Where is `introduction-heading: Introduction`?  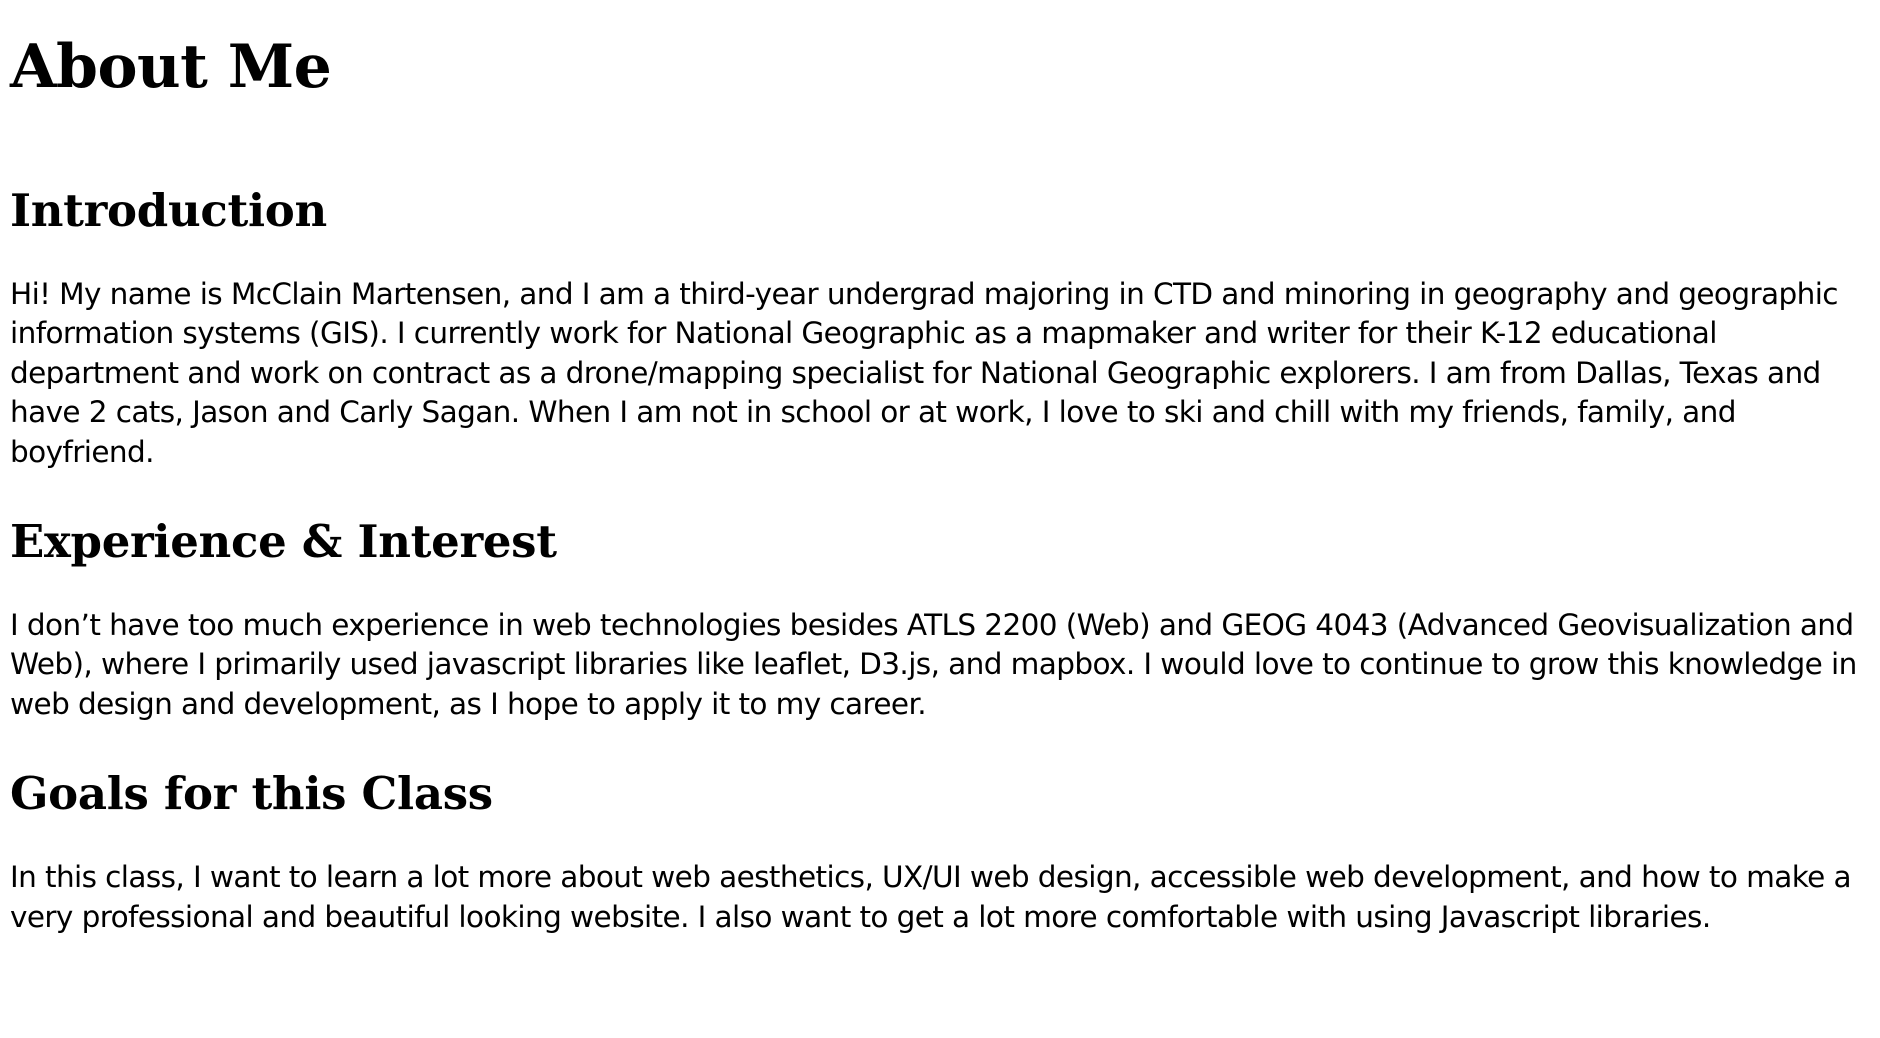
introduction-heading: Introduction is located at coordinates (168, 210).